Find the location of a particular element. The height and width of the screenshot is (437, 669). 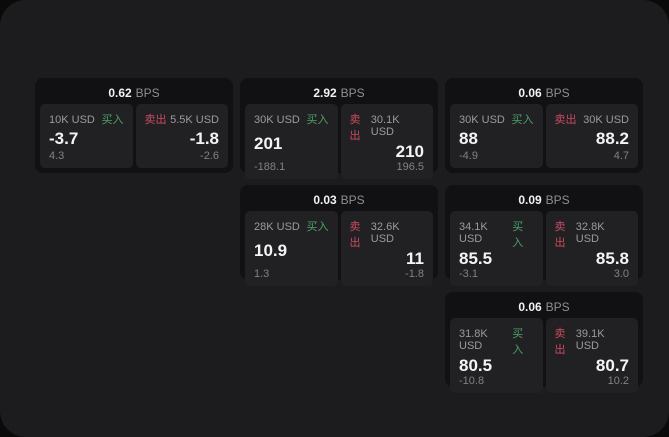

buy-delta: 4.3 is located at coordinates (57, 156).